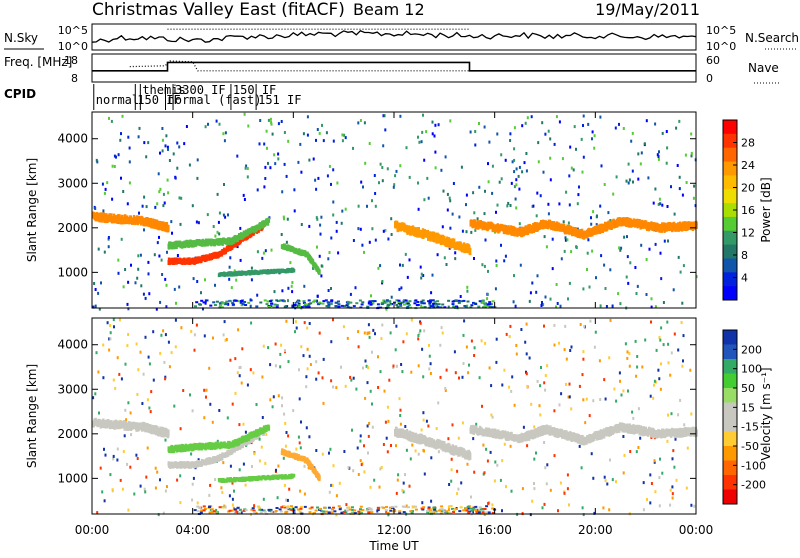 This screenshot has width=800, height=558. Describe the element at coordinates (401, 38) in the screenshot. I see `nsky-panel: N.Sky 10^5 10^0 10^5 10^0 N.Search` at that location.